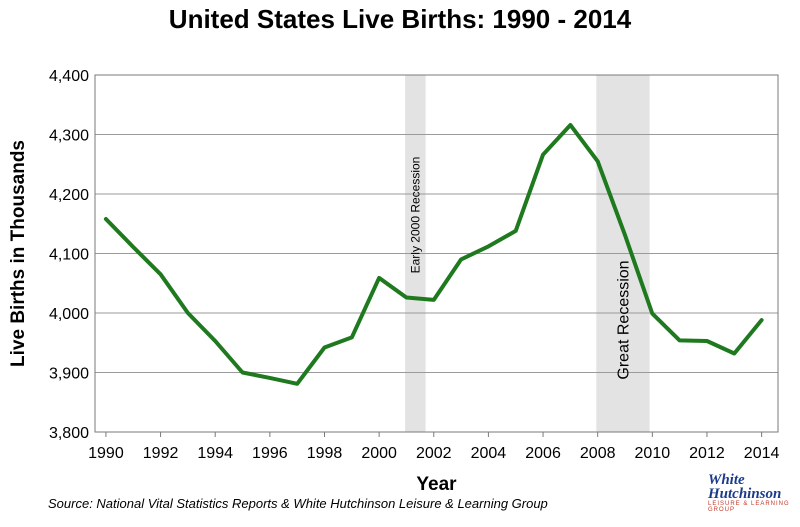 This screenshot has height=527, width=800. Describe the element at coordinates (436, 484) in the screenshot. I see `x-axis-label: Year` at that location.